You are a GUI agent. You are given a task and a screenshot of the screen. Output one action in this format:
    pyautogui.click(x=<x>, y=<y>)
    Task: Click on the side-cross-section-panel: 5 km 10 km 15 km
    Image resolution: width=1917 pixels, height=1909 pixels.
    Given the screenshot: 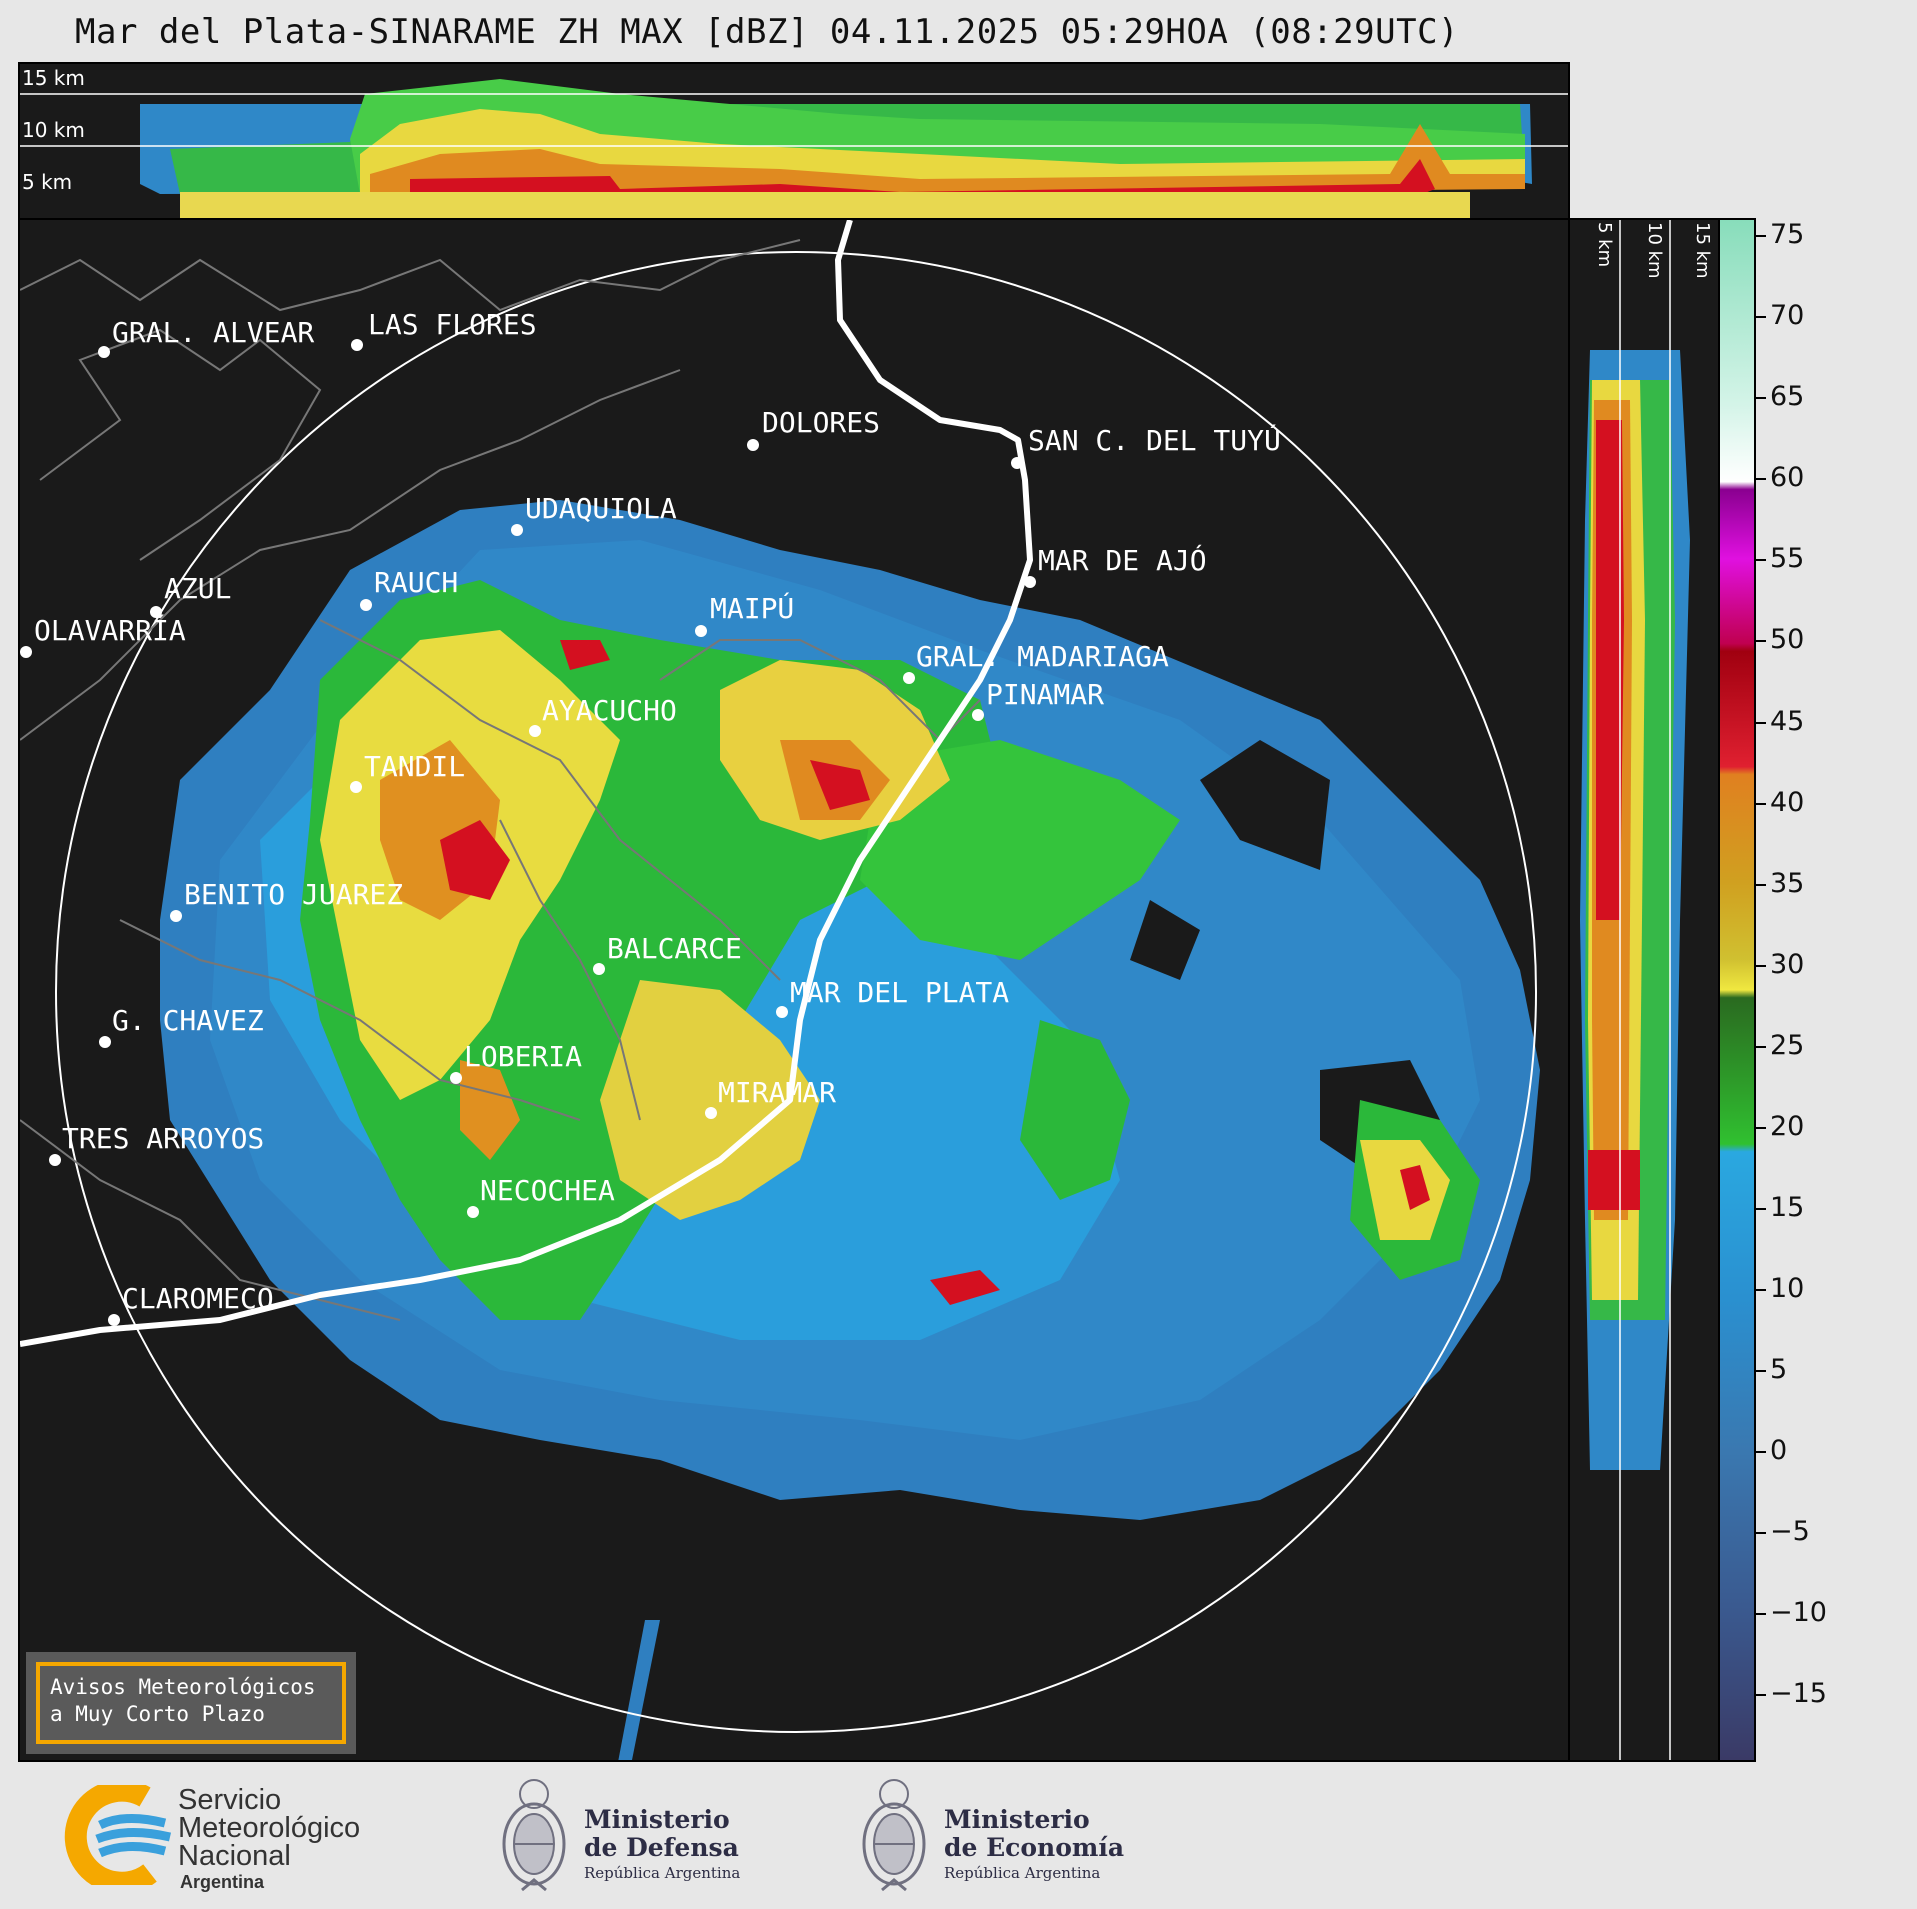 What is the action you would take?
    pyautogui.click(x=1644, y=990)
    